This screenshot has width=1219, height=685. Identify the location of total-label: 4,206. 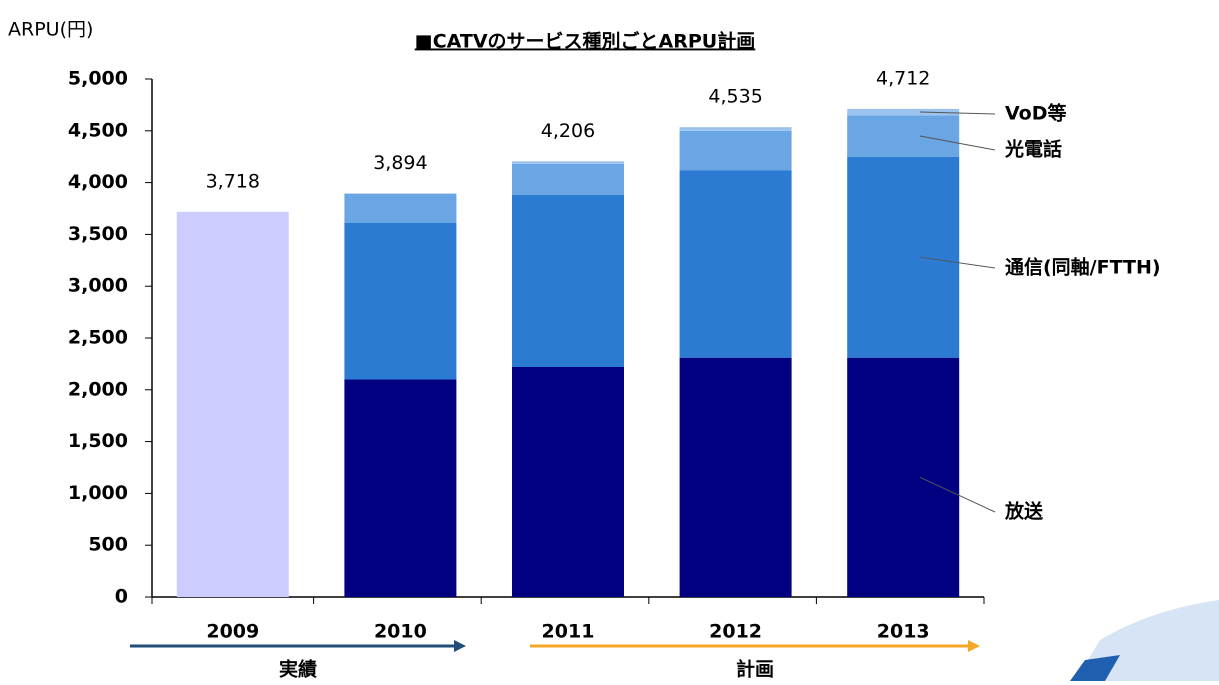
(568, 131).